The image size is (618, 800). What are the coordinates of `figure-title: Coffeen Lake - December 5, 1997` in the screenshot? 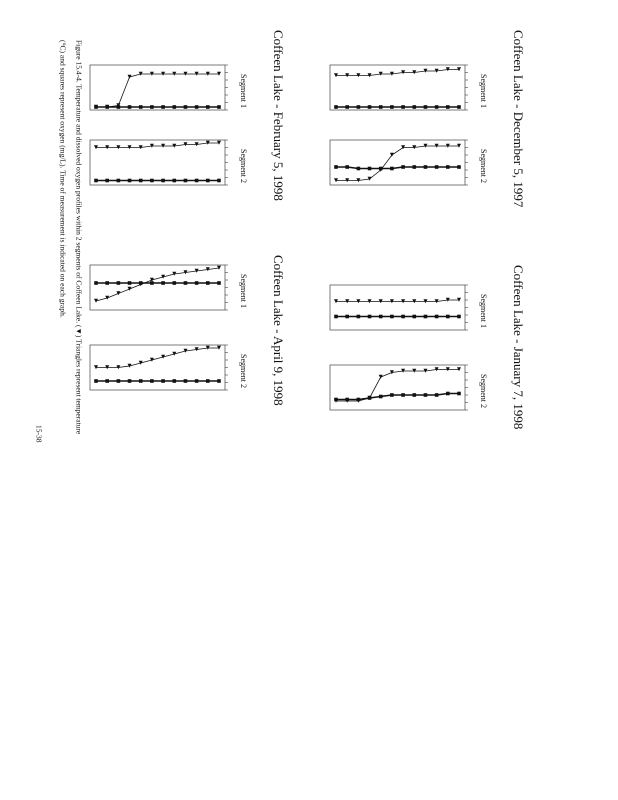 It's located at (518, 119).